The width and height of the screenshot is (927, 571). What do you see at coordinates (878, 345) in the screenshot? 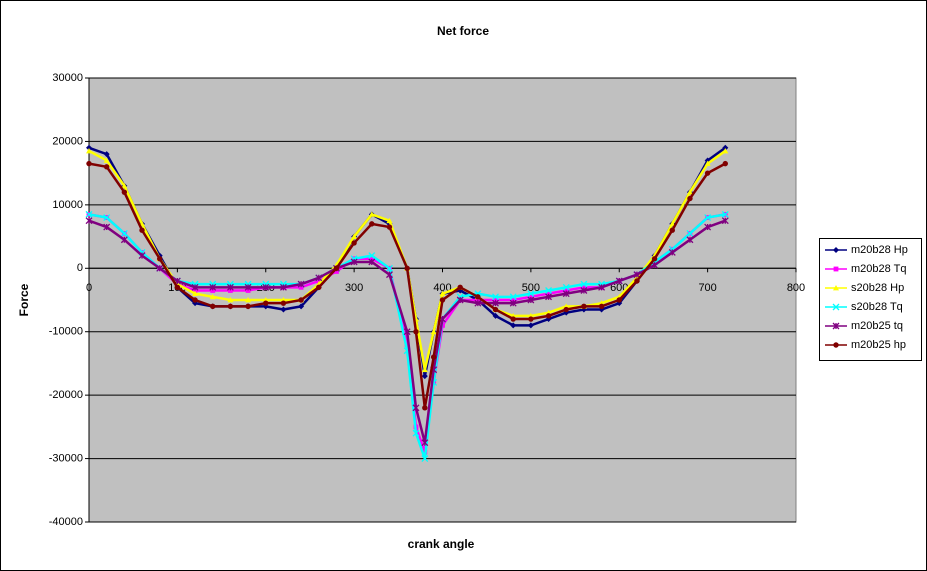
I see `legend-label: m20b25 hp` at bounding box center [878, 345].